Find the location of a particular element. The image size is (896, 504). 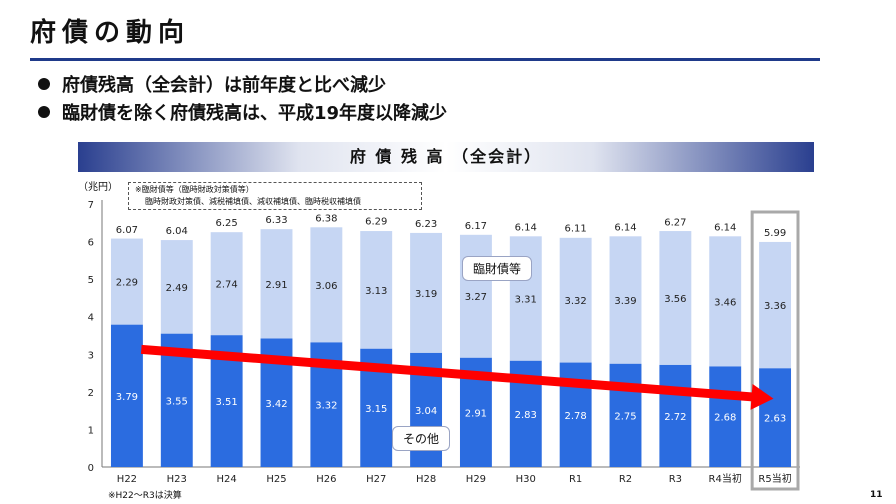

legend-callout-rinzai: 臨財債等 is located at coordinates (497, 268).